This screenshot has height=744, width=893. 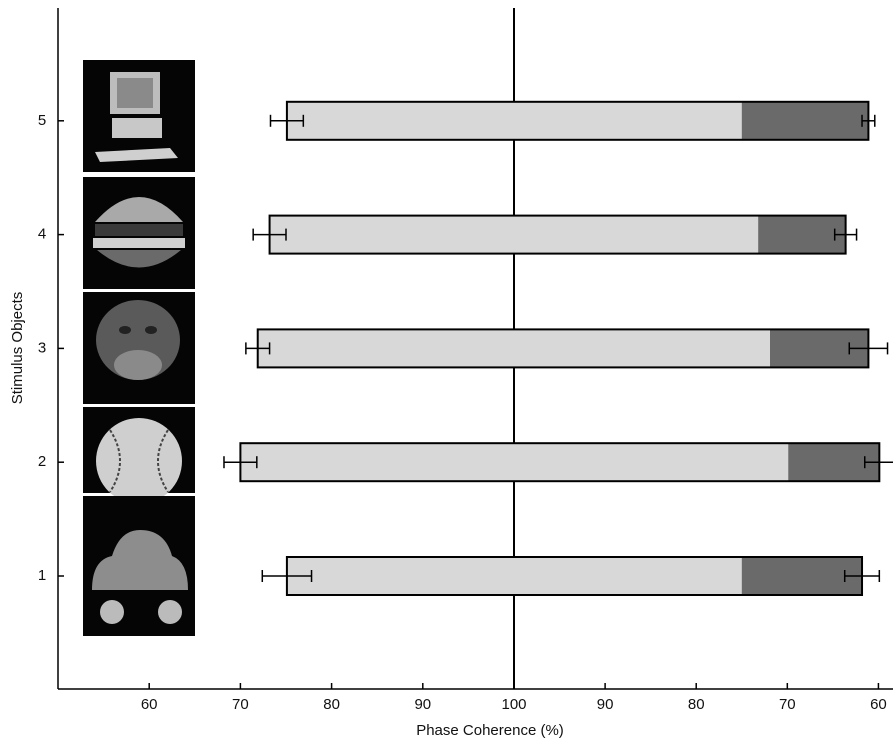 I want to click on y-tick-label: 1, so click(x=42, y=575).